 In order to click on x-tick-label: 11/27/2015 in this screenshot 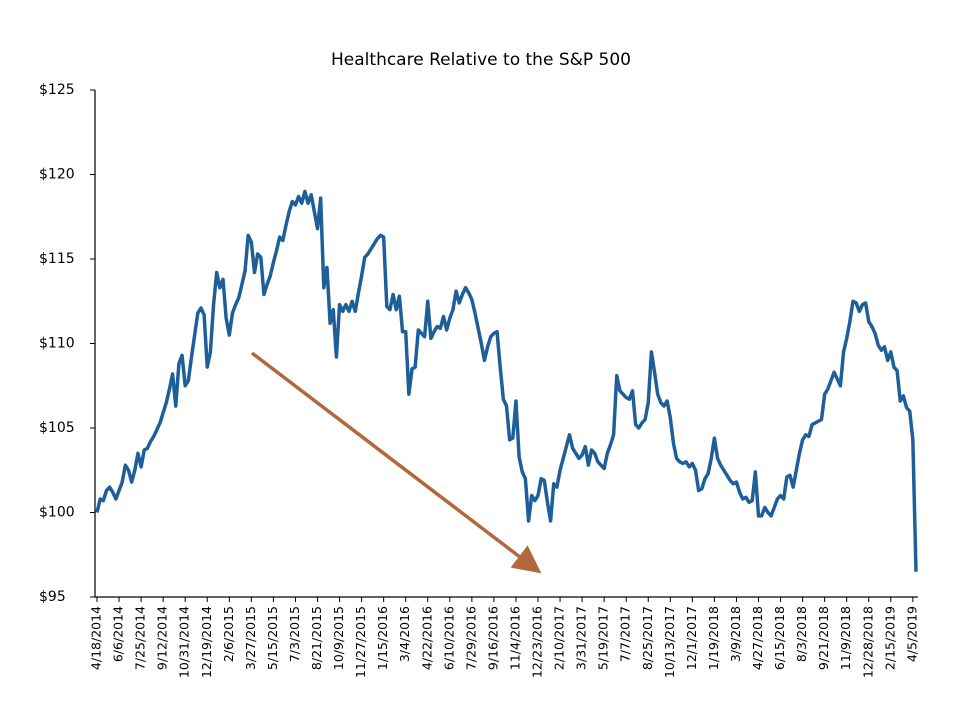, I will do `click(360, 642)`.